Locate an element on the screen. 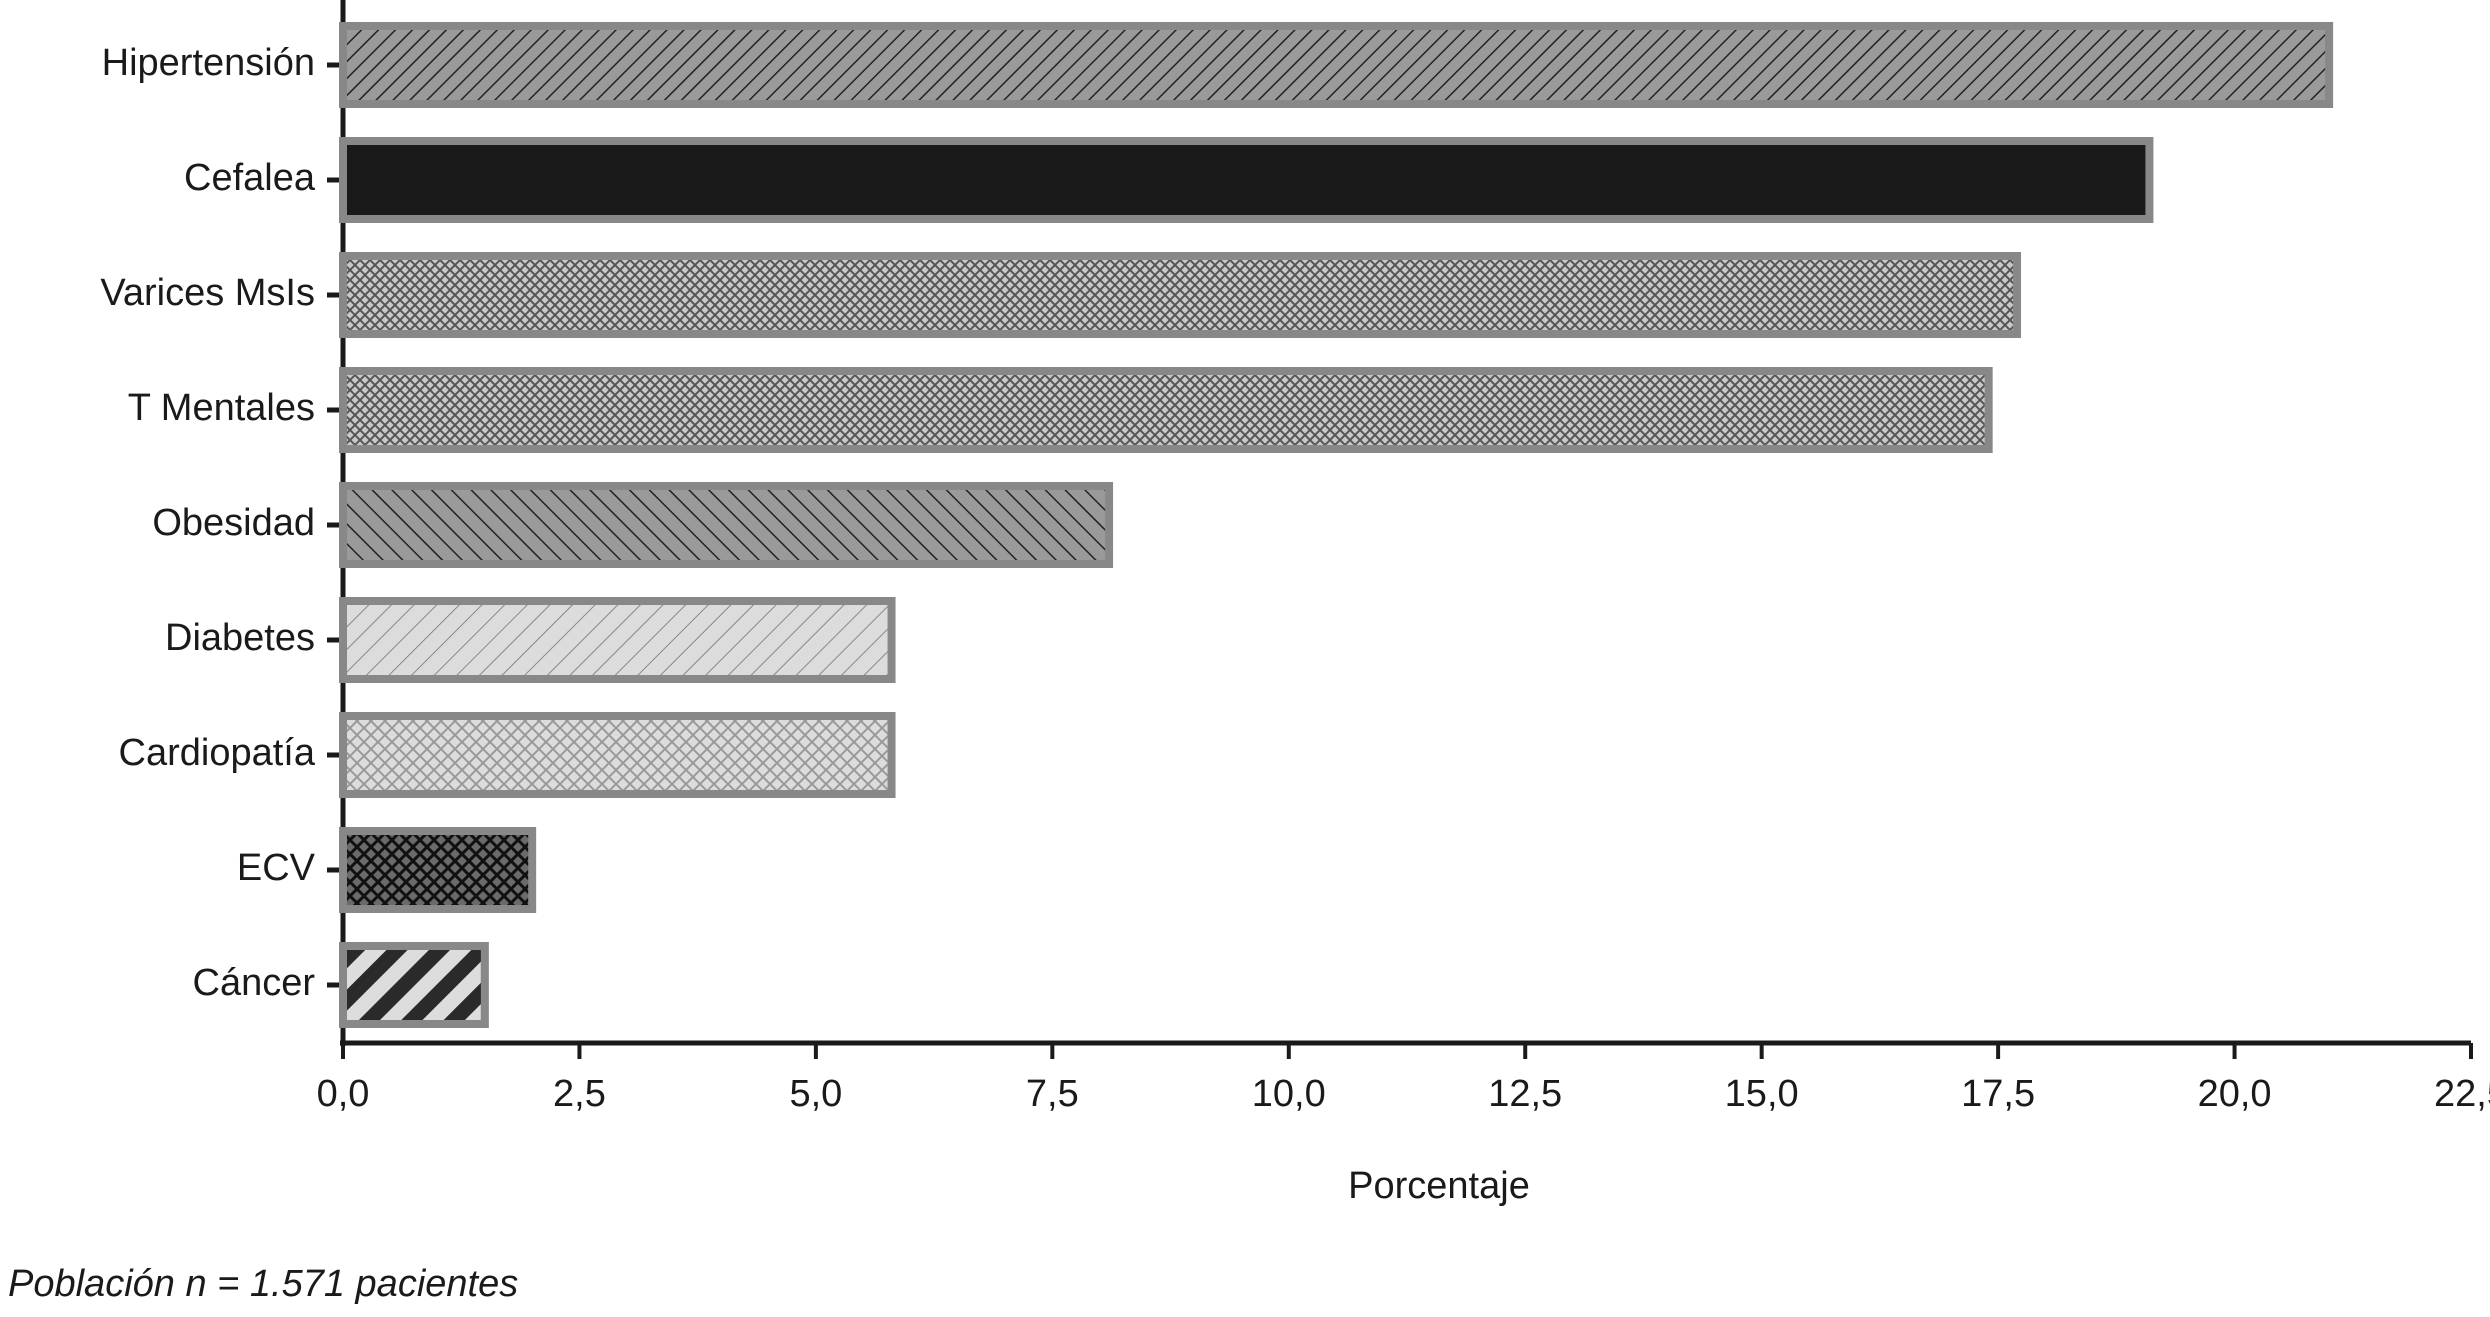  y-tick-label: Obesidad is located at coordinates (233, 523).